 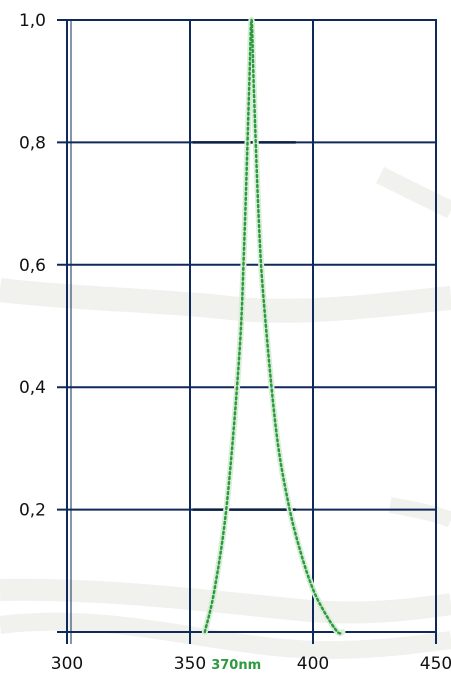 I want to click on y-tick-label-0-8: 0,8, so click(x=32, y=143).